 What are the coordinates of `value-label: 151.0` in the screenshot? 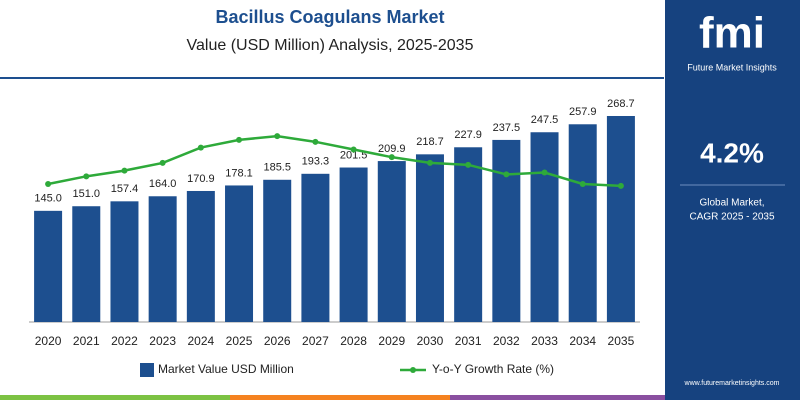 It's located at (87, 194).